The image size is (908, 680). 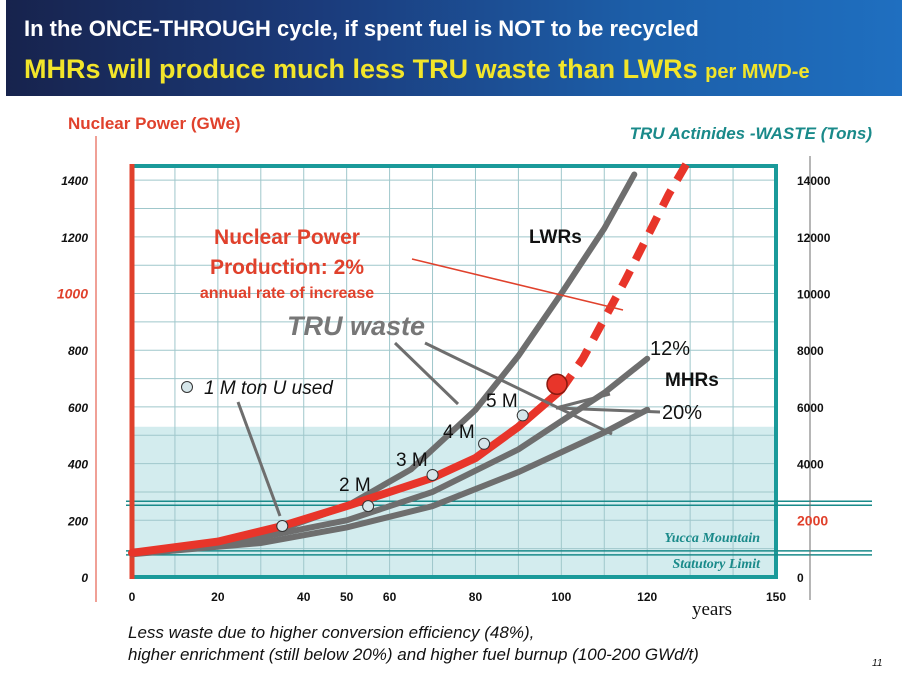 I want to click on power-label-line-3: annual rate of increase, so click(x=287, y=293).